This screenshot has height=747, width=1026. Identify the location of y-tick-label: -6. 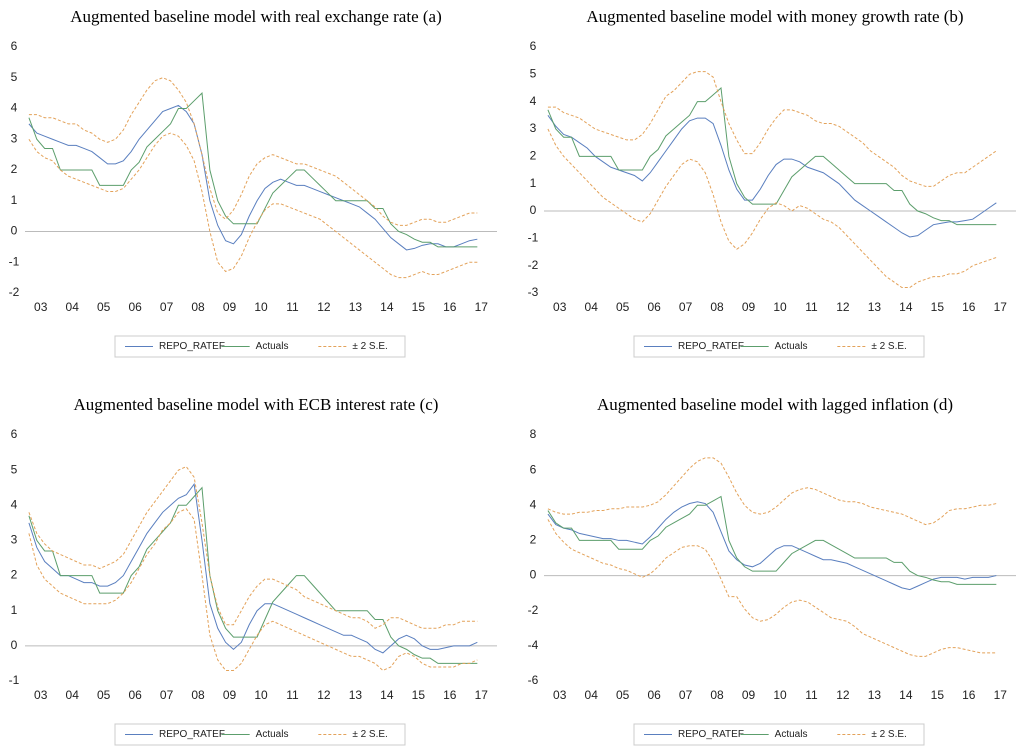
(533, 680).